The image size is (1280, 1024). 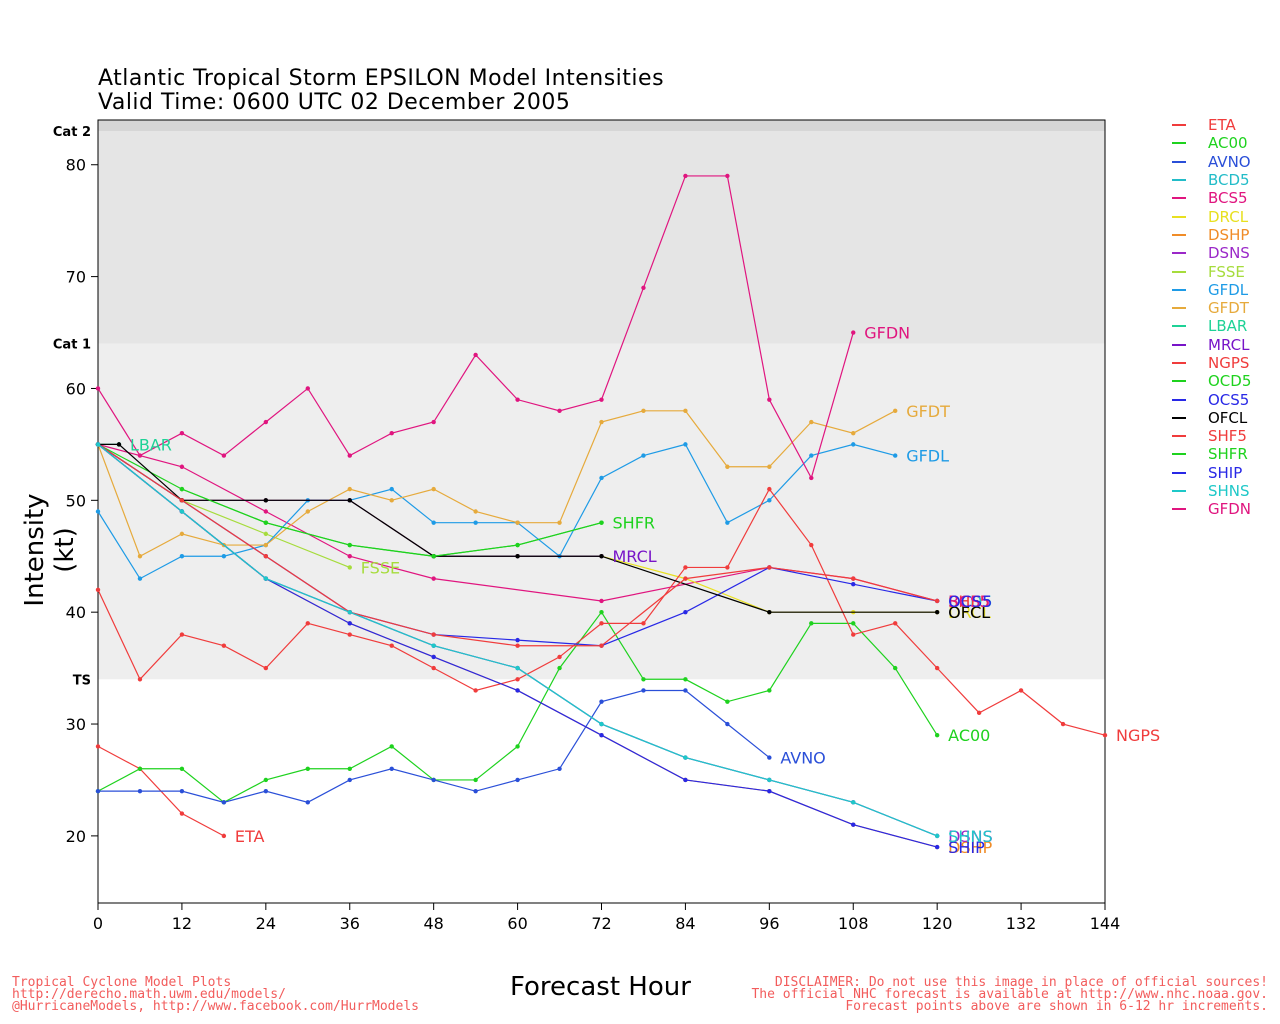 I want to click on footer-credits-line: http://derecho.math.uwm.edu/models/, so click(x=149, y=994).